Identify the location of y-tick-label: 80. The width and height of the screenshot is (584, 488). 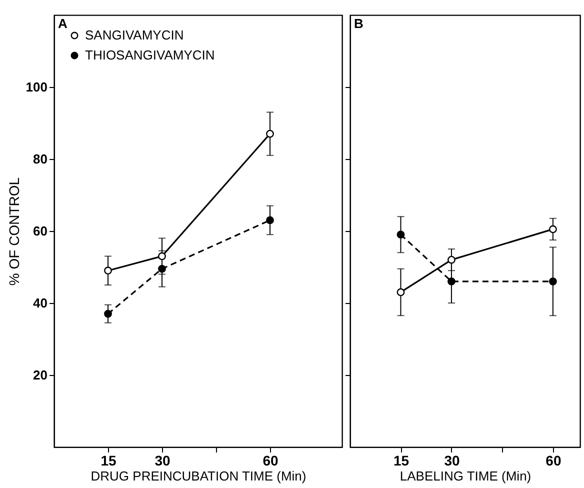
(40, 159).